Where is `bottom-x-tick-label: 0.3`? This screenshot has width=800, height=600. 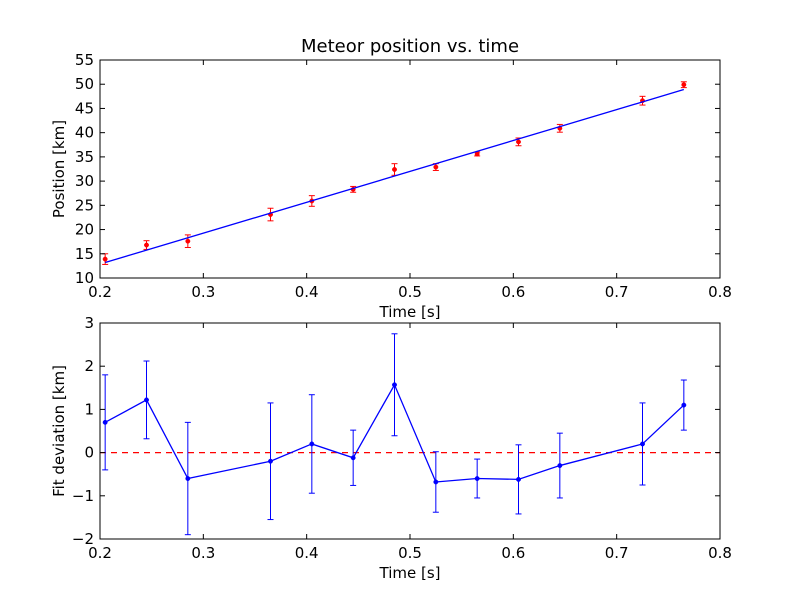
bottom-x-tick-label: 0.3 is located at coordinates (203, 553).